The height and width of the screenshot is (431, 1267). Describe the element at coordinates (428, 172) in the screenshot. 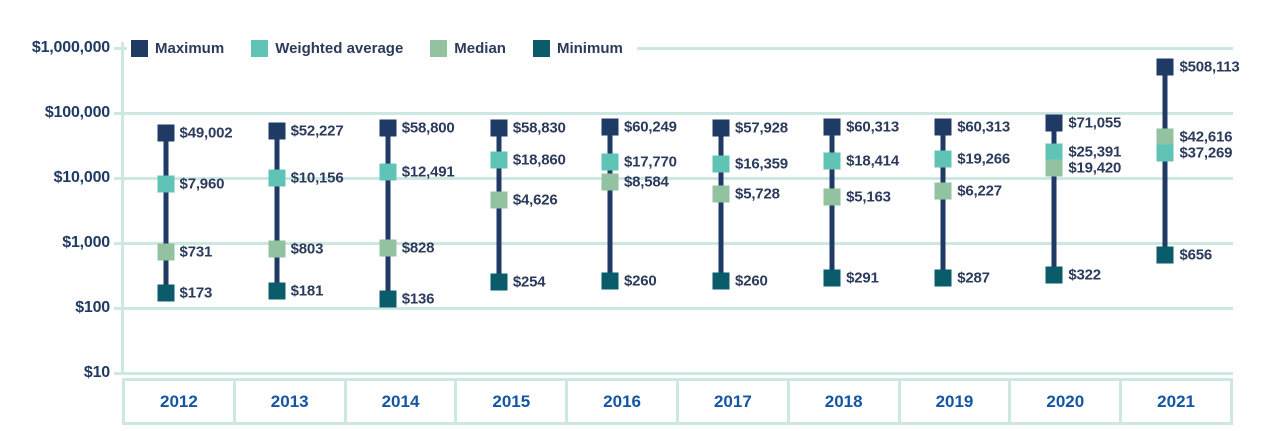

I see `marker-value-label: $12,491` at that location.